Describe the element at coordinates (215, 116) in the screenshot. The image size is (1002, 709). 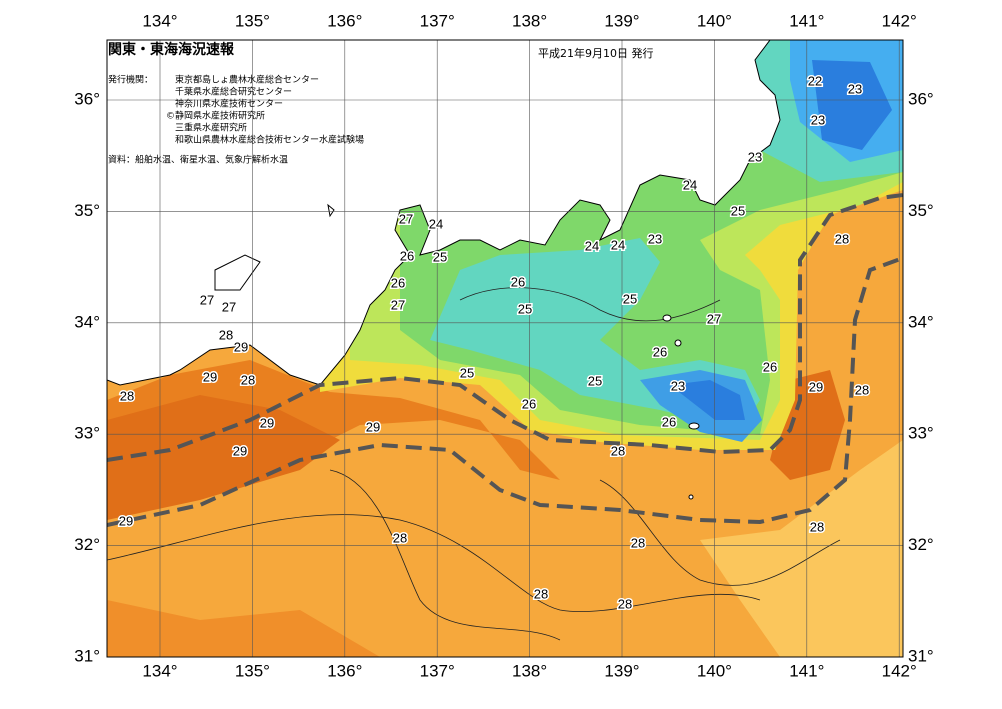
I see `issuer: ©静岡県水産技術研究所` at that location.